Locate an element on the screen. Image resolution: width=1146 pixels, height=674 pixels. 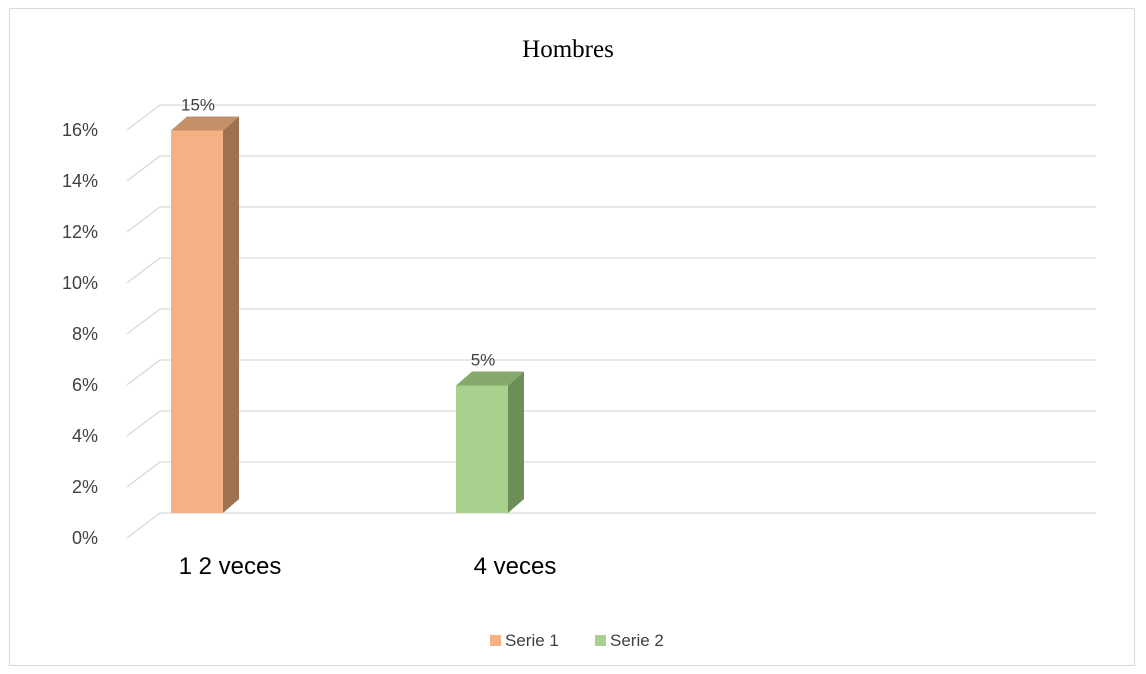
x-category-label: 1 2 veces is located at coordinates (230, 566).